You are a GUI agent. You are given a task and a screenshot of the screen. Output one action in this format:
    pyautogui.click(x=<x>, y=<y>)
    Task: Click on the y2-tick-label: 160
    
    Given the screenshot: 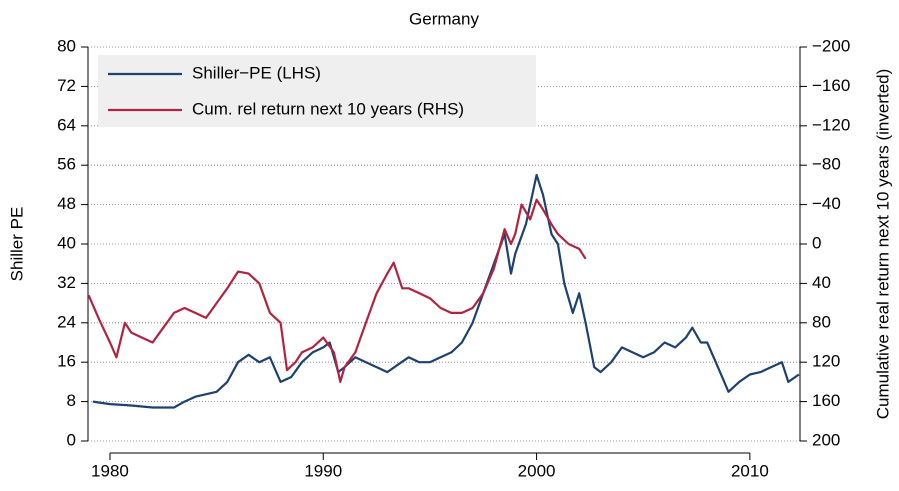 What is the action you would take?
    pyautogui.click(x=826, y=400)
    